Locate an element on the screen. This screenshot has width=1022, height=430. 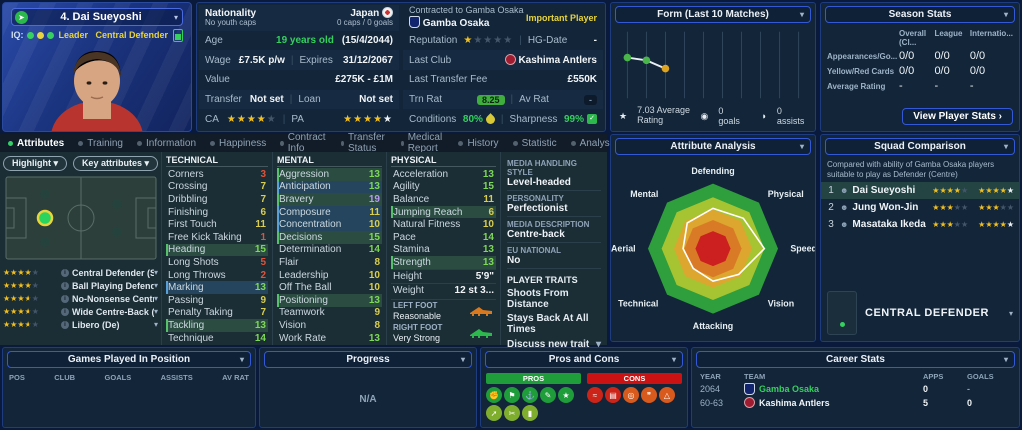
form-panel-header: Form (Last 10 Matches) ▾ is located at coordinates (713, 14).